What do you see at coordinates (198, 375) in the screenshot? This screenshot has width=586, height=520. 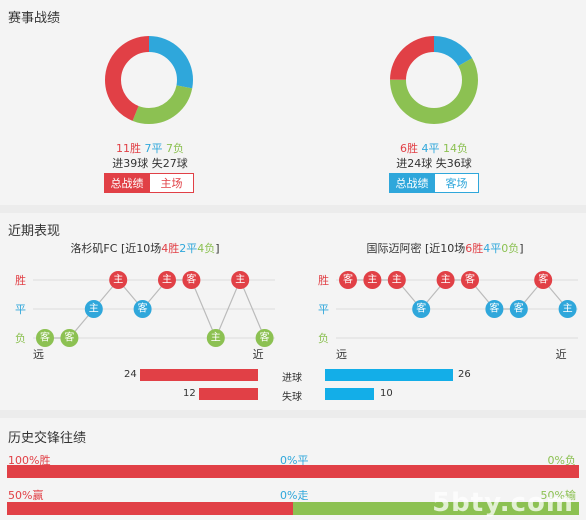 I see `home-scored-bar` at bounding box center [198, 375].